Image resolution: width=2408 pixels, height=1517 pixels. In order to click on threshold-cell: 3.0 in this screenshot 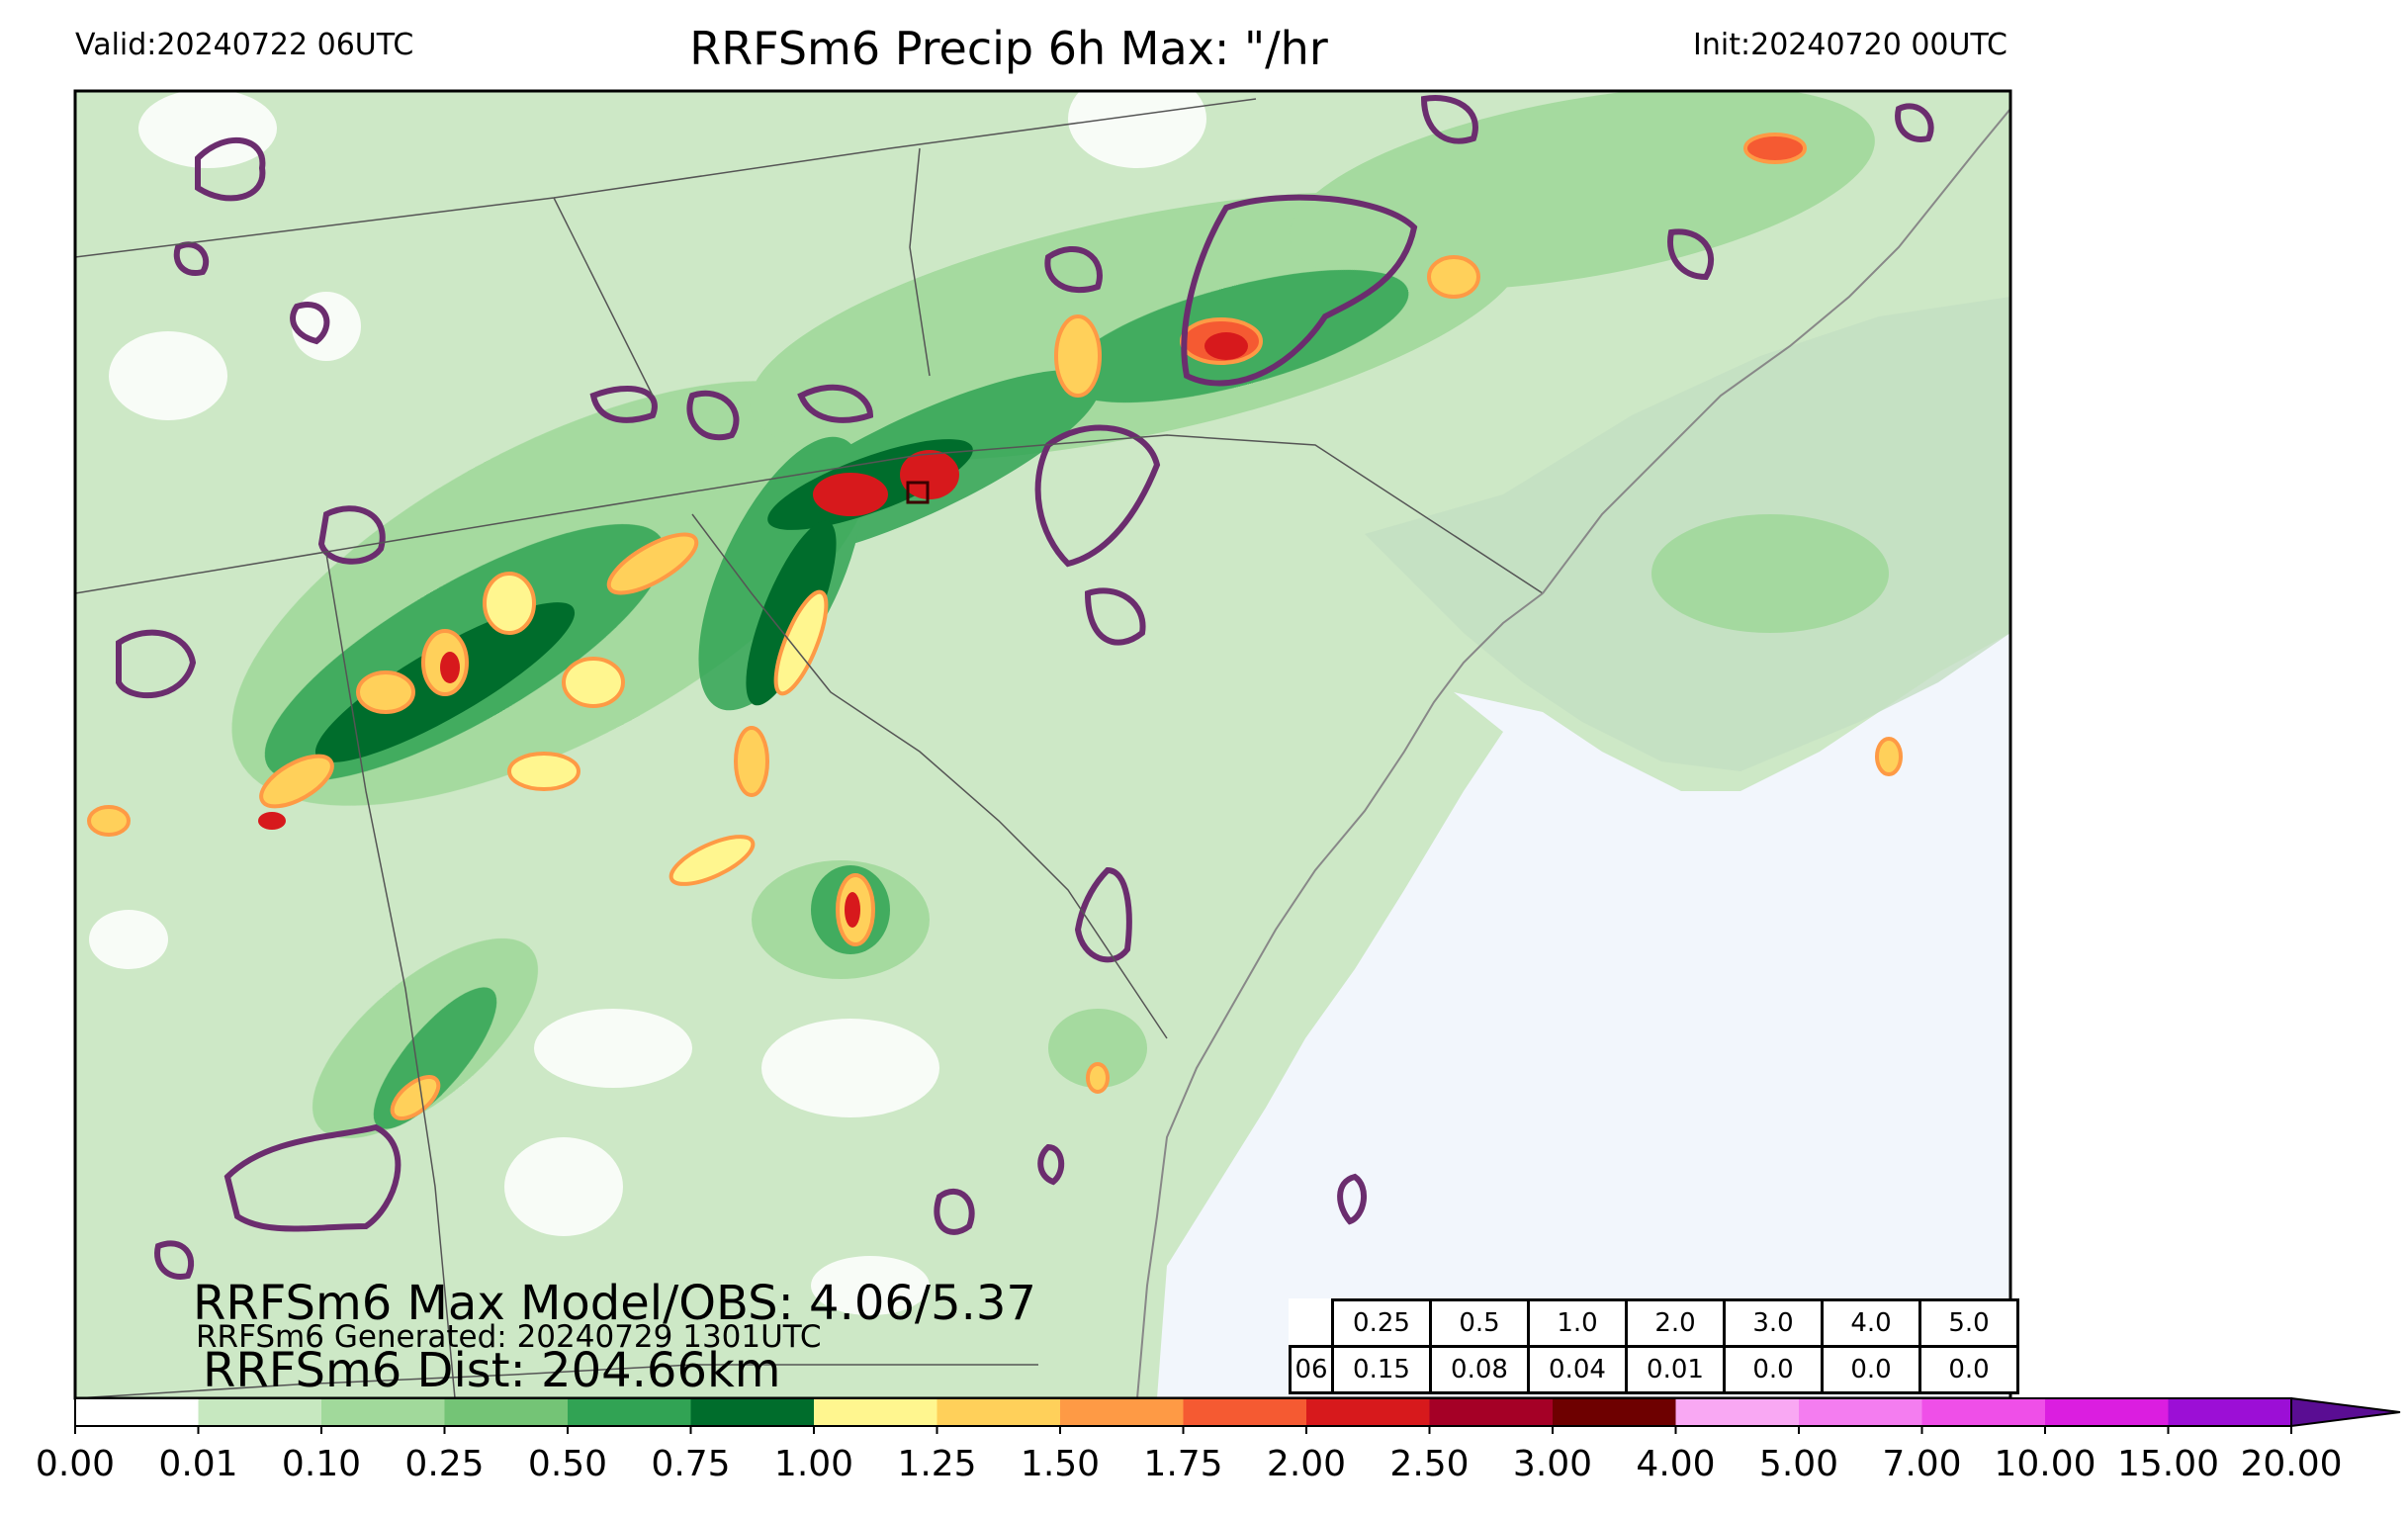, I will do `click(1773, 1323)`.